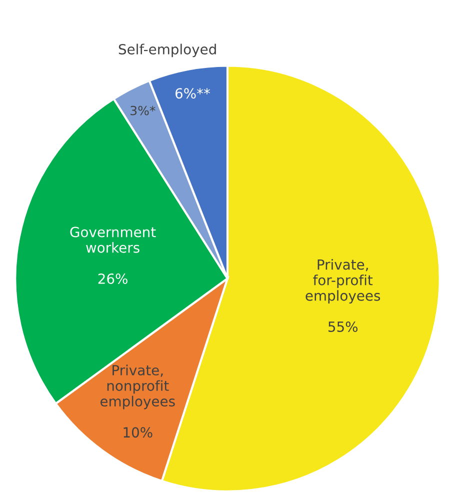 This screenshot has height=502, width=455. Describe the element at coordinates (192, 93) in the screenshot. I see `data-label: 6%**` at that location.